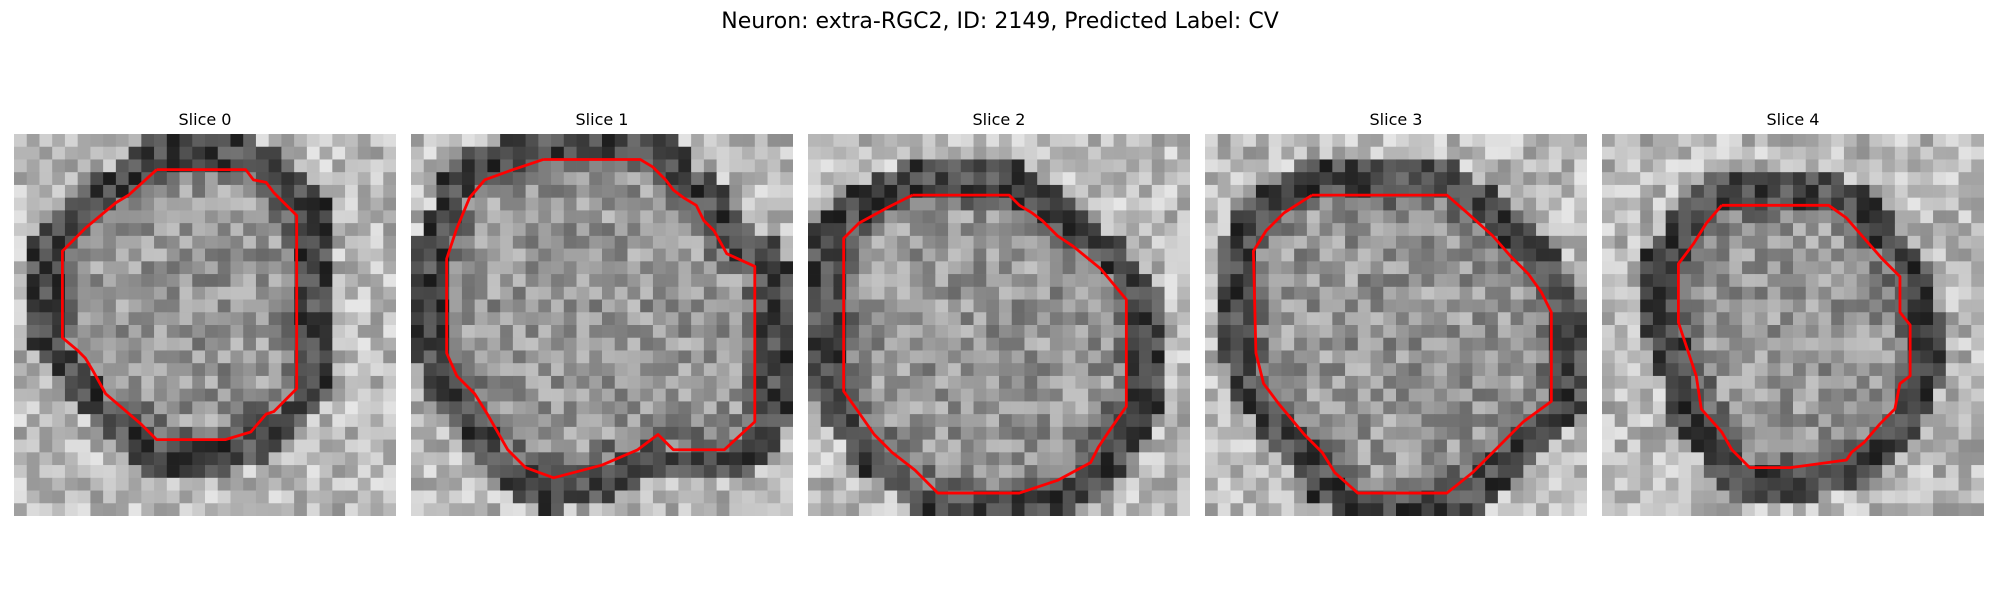 This screenshot has height=600, width=2000. I want to click on slice-panel-2: Slice 2, so click(999, 312).